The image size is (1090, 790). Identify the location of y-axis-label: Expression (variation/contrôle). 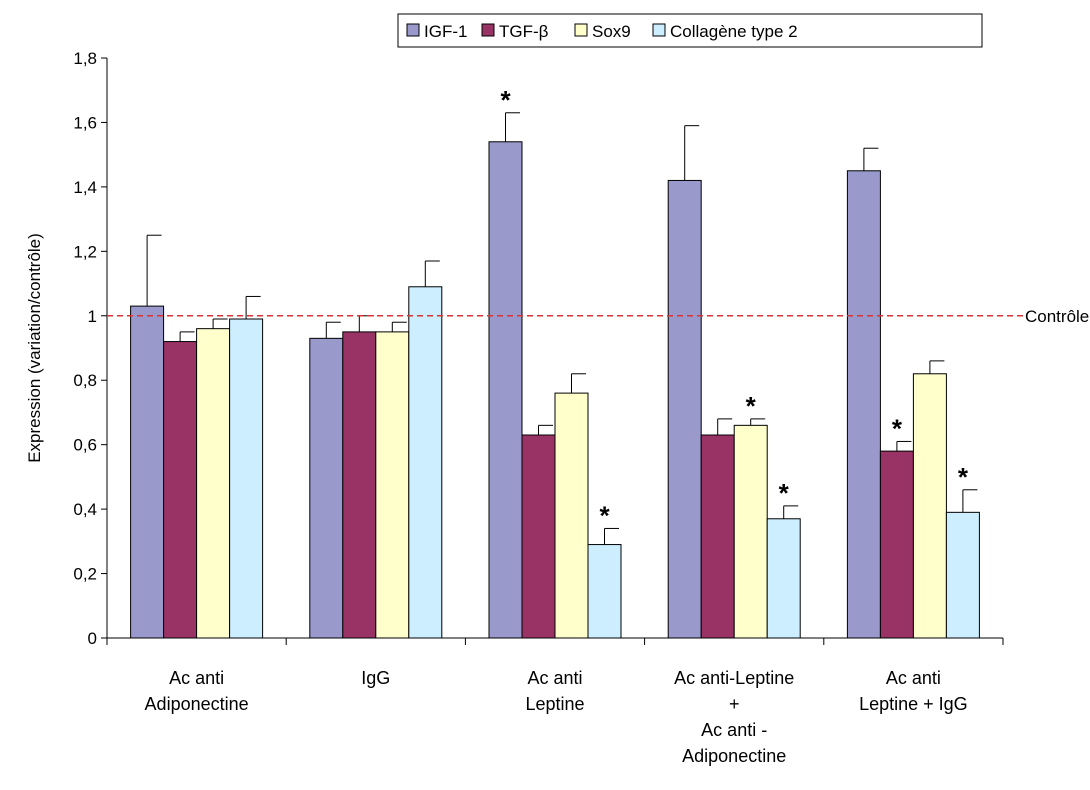
(34, 348).